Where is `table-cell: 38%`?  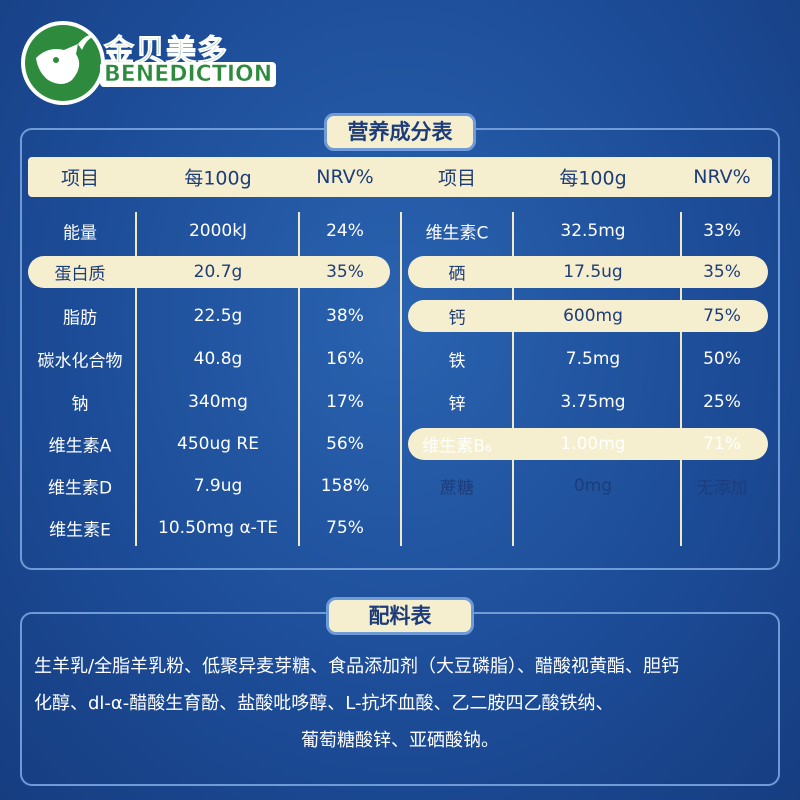 table-cell: 38% is located at coordinates (345, 316).